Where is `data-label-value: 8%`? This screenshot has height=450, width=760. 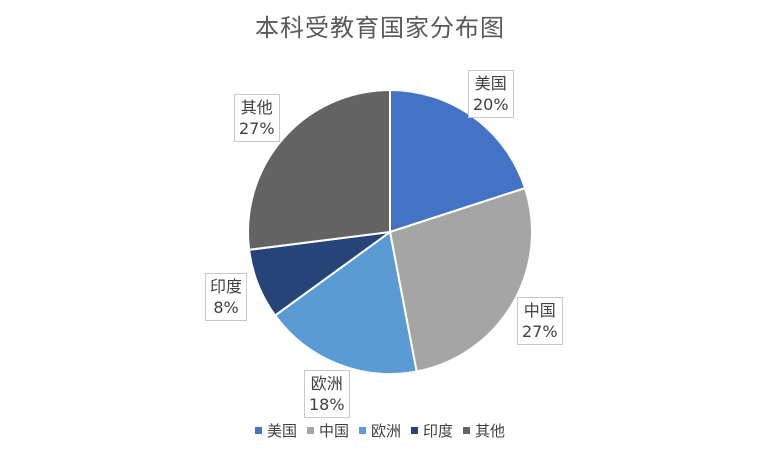
data-label-value: 8% is located at coordinates (226, 307).